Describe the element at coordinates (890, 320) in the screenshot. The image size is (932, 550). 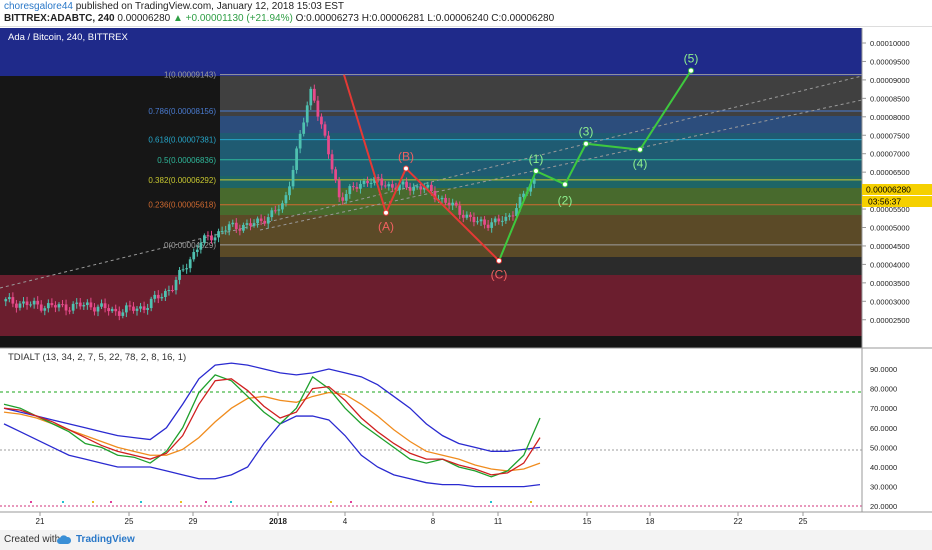
I see `price-tick-label: 0.00002500` at that location.